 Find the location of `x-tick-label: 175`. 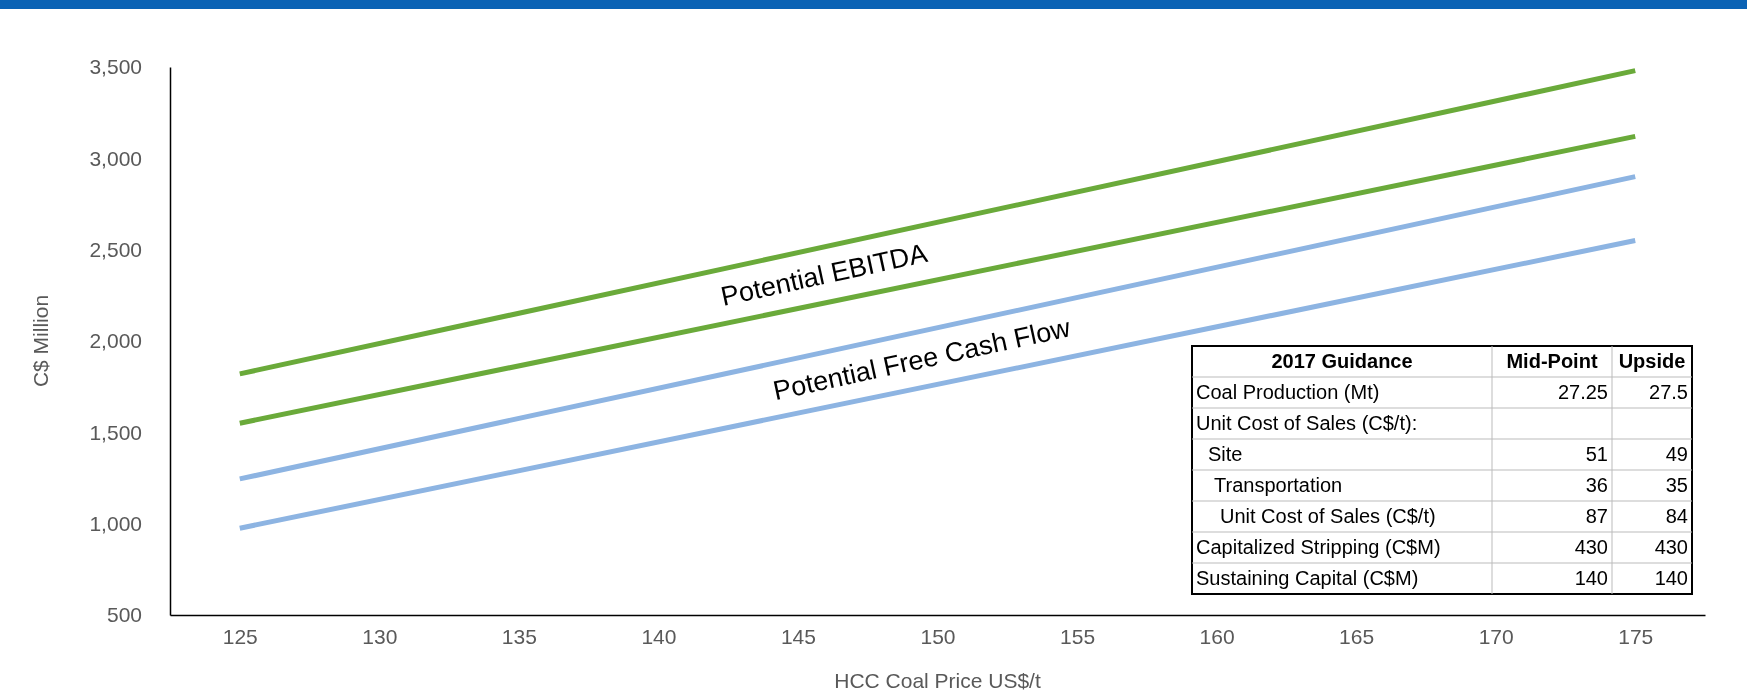

x-tick-label: 175 is located at coordinates (1636, 636).